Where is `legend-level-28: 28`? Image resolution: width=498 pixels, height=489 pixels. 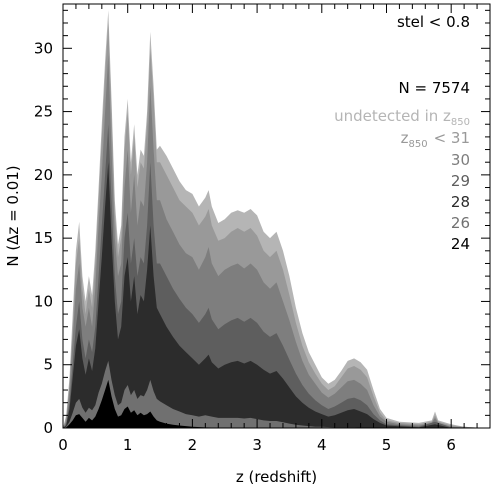 legend-level-28: 28 is located at coordinates (460, 202).